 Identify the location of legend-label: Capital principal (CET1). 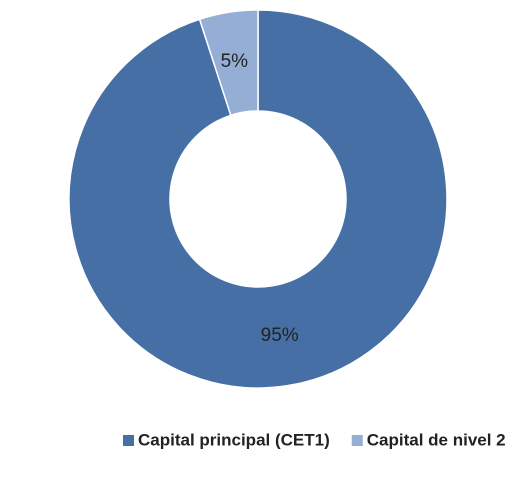
(234, 439).